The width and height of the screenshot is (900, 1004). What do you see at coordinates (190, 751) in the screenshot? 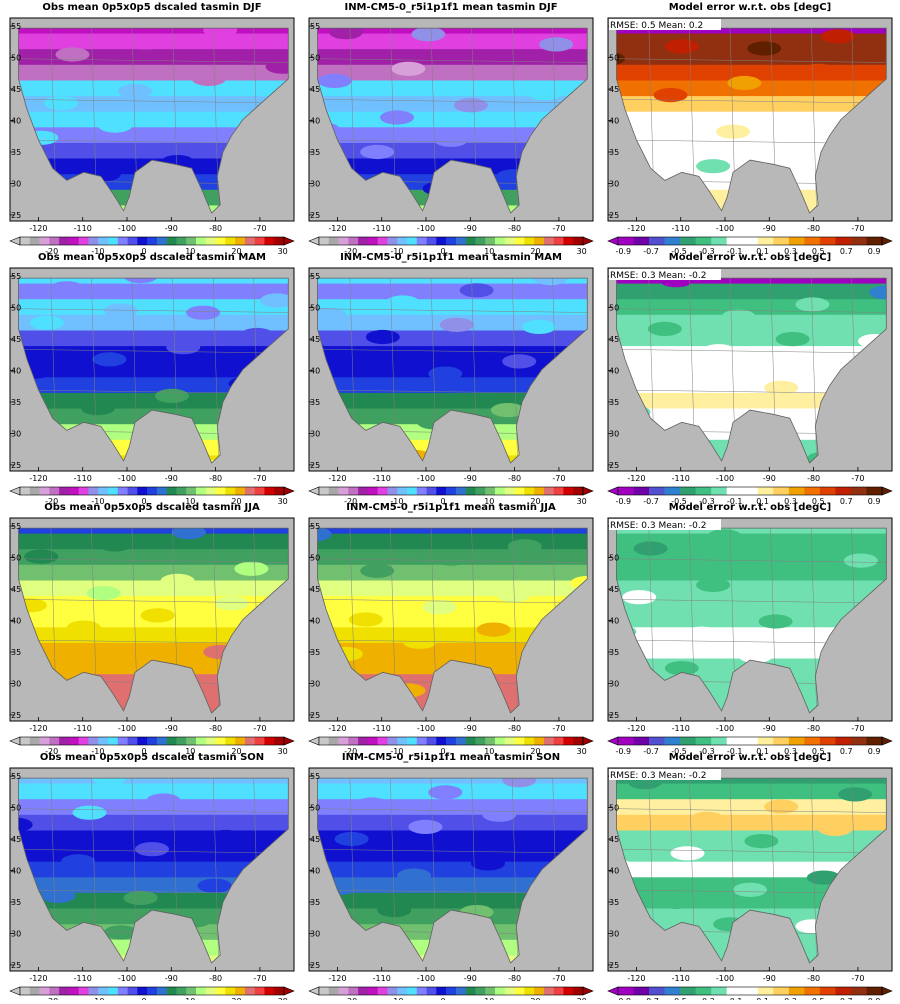
I see `colorbar-label: 10` at bounding box center [190, 751].